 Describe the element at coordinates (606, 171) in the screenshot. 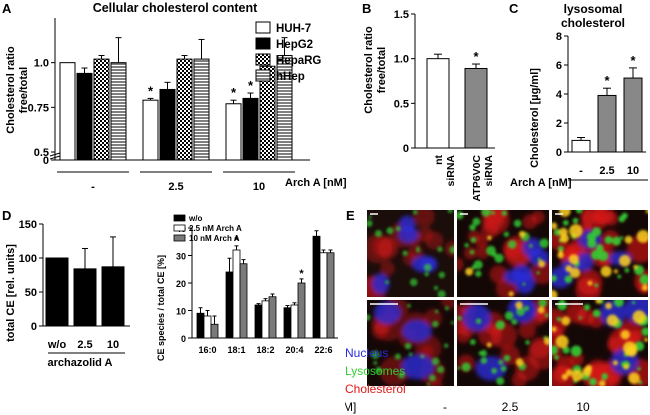

I see `chart-c-category-label: 2.5` at that location.